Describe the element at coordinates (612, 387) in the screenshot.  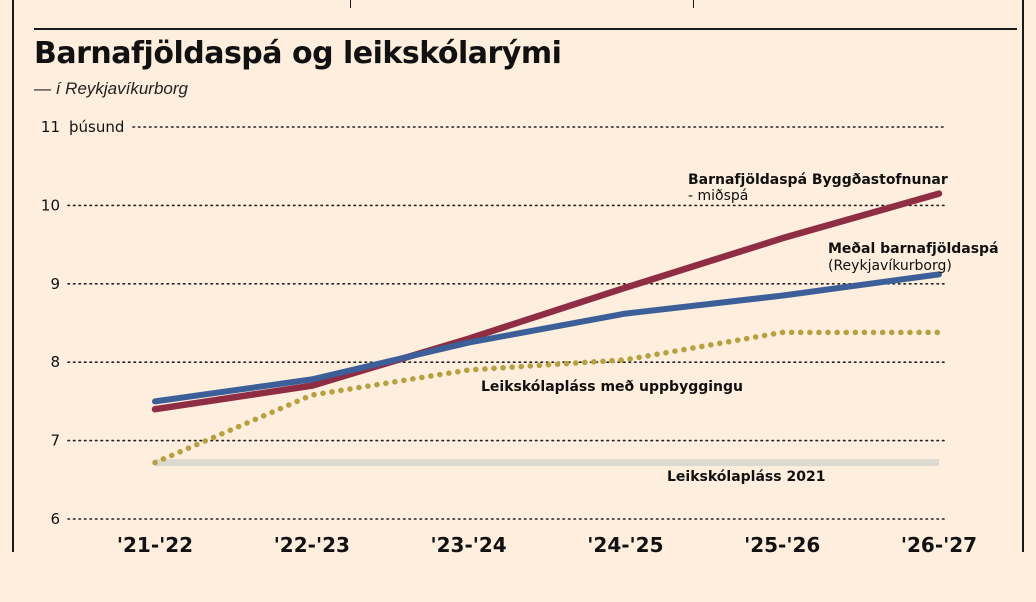
I see `series-label-uppbygging: Leikskólapláss með uppbyggingu` at that location.